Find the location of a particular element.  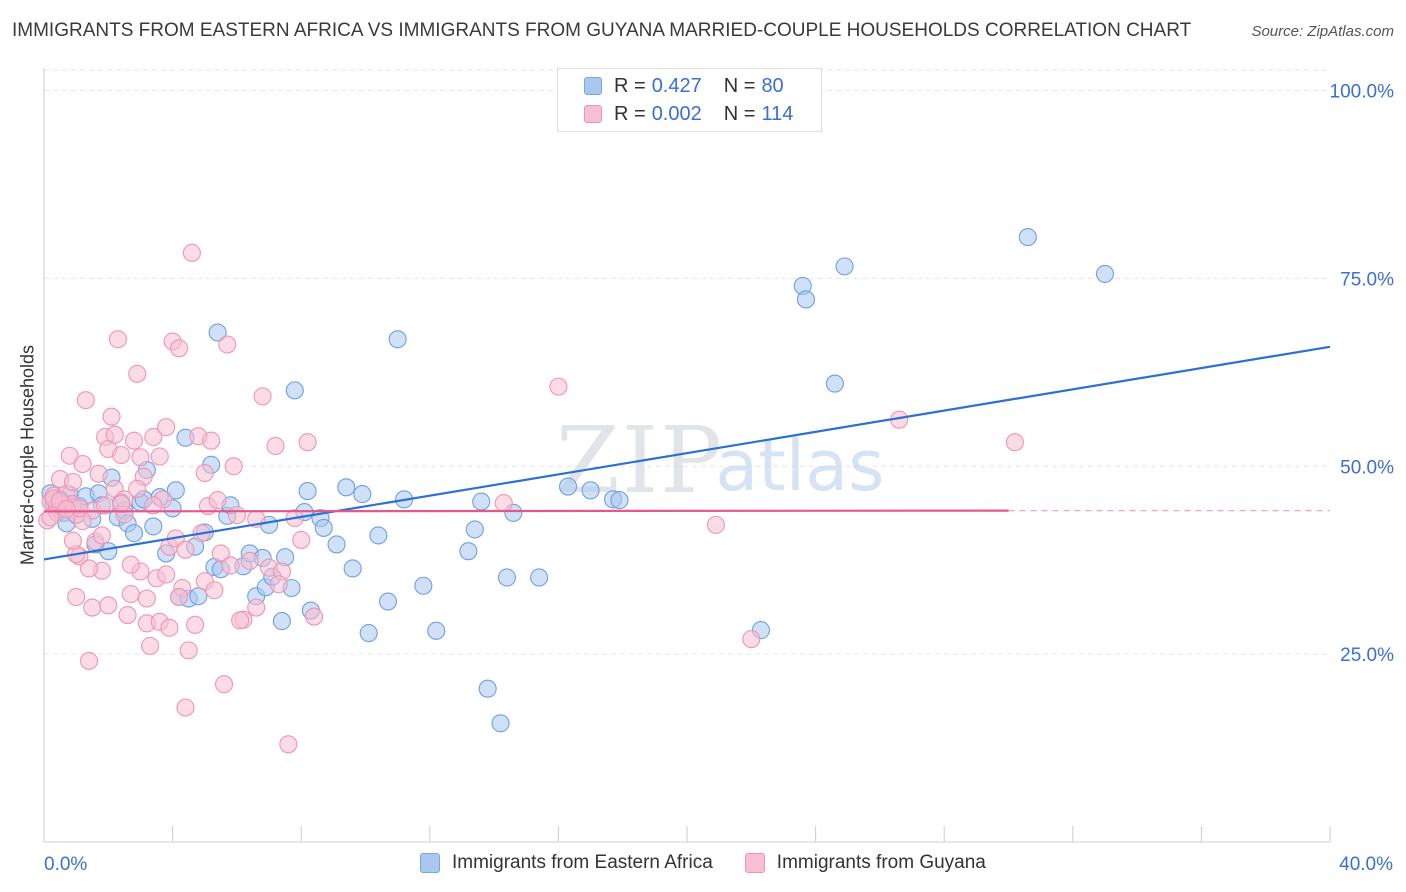

legend-row-eastern-africa: R = 0.427 N = 80 is located at coordinates (684, 86).